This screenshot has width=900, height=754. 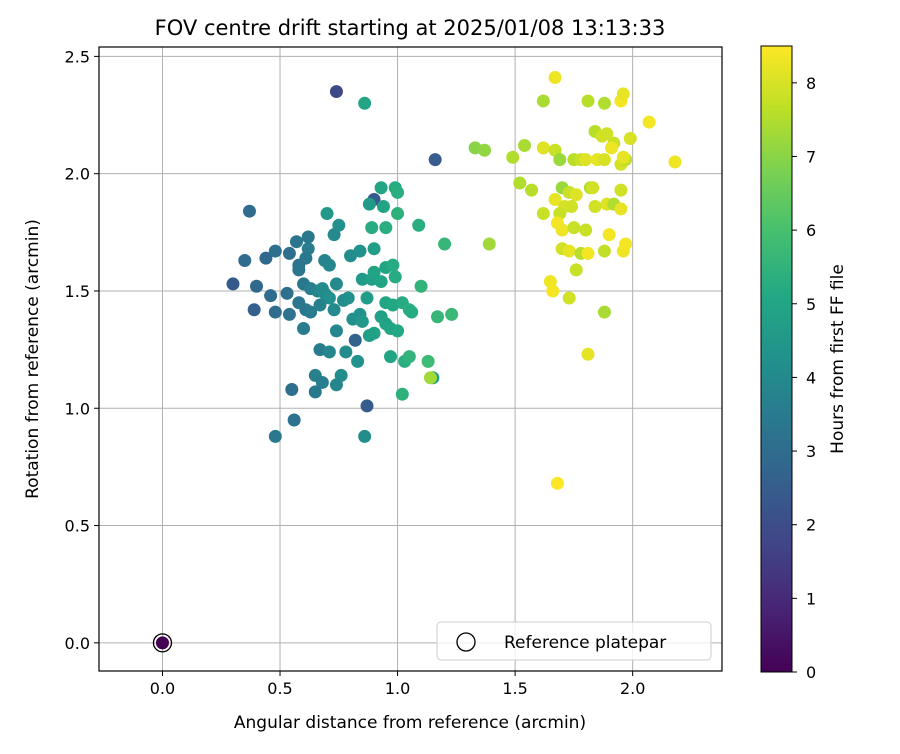 What do you see at coordinates (82, 350) in the screenshot?
I see `y-axis-ticks: 0.0 0.5 1.0 1.5 2.0 2.5` at bounding box center [82, 350].